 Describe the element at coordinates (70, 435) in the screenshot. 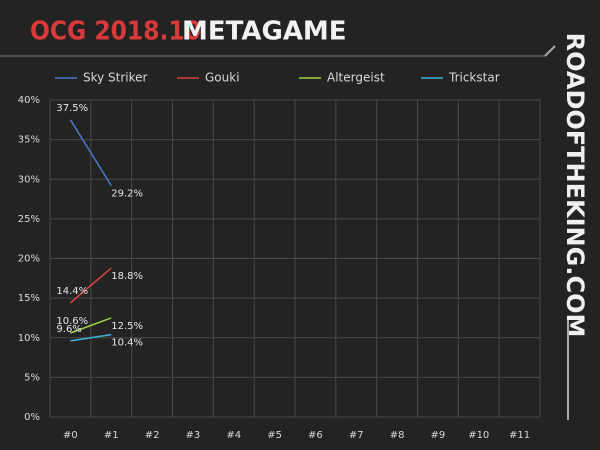

I see `x-tick-label: #0` at that location.